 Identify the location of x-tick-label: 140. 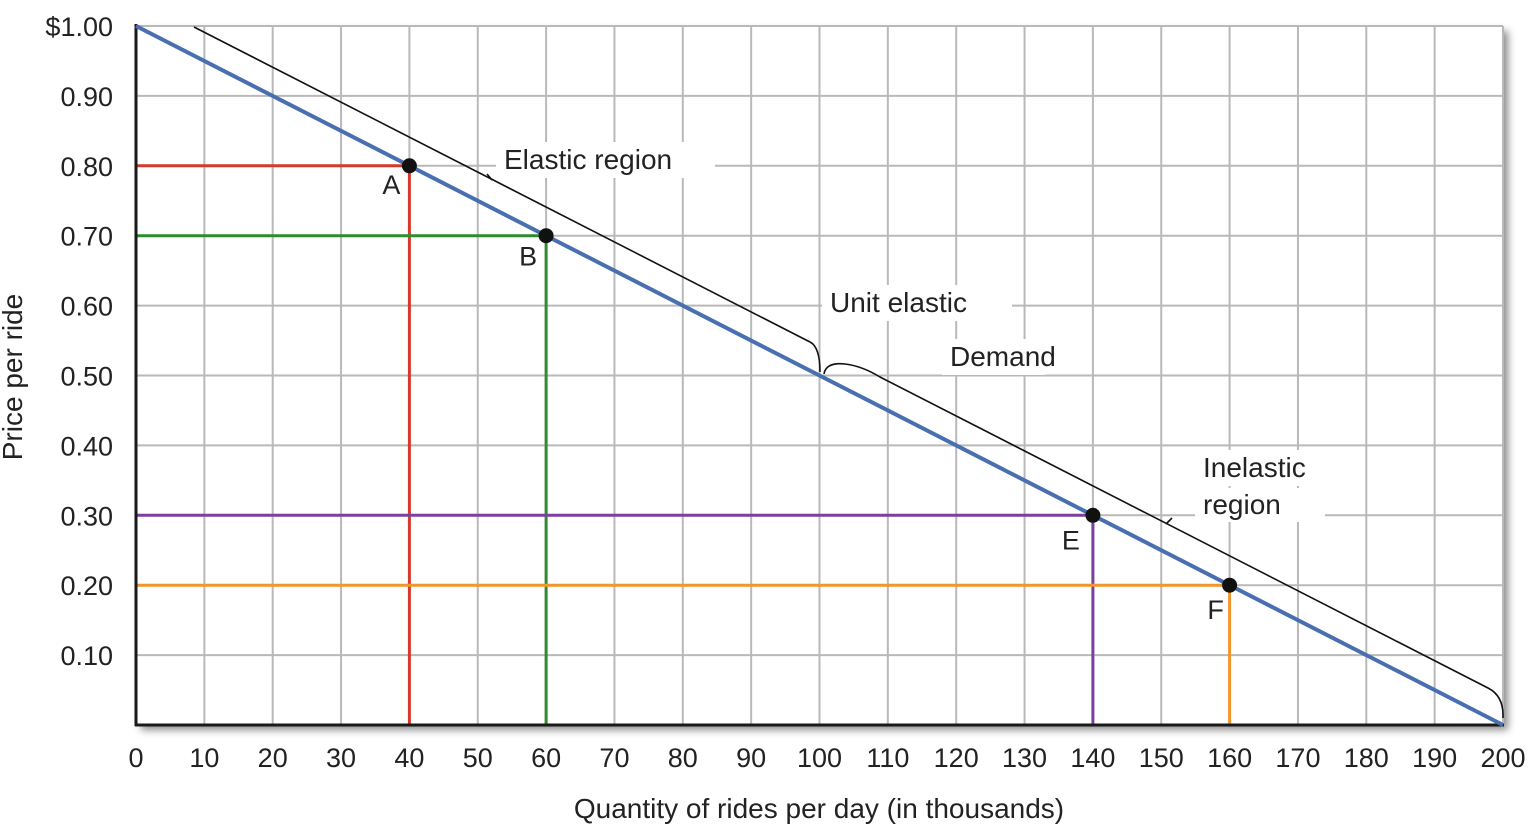
(1092, 758).